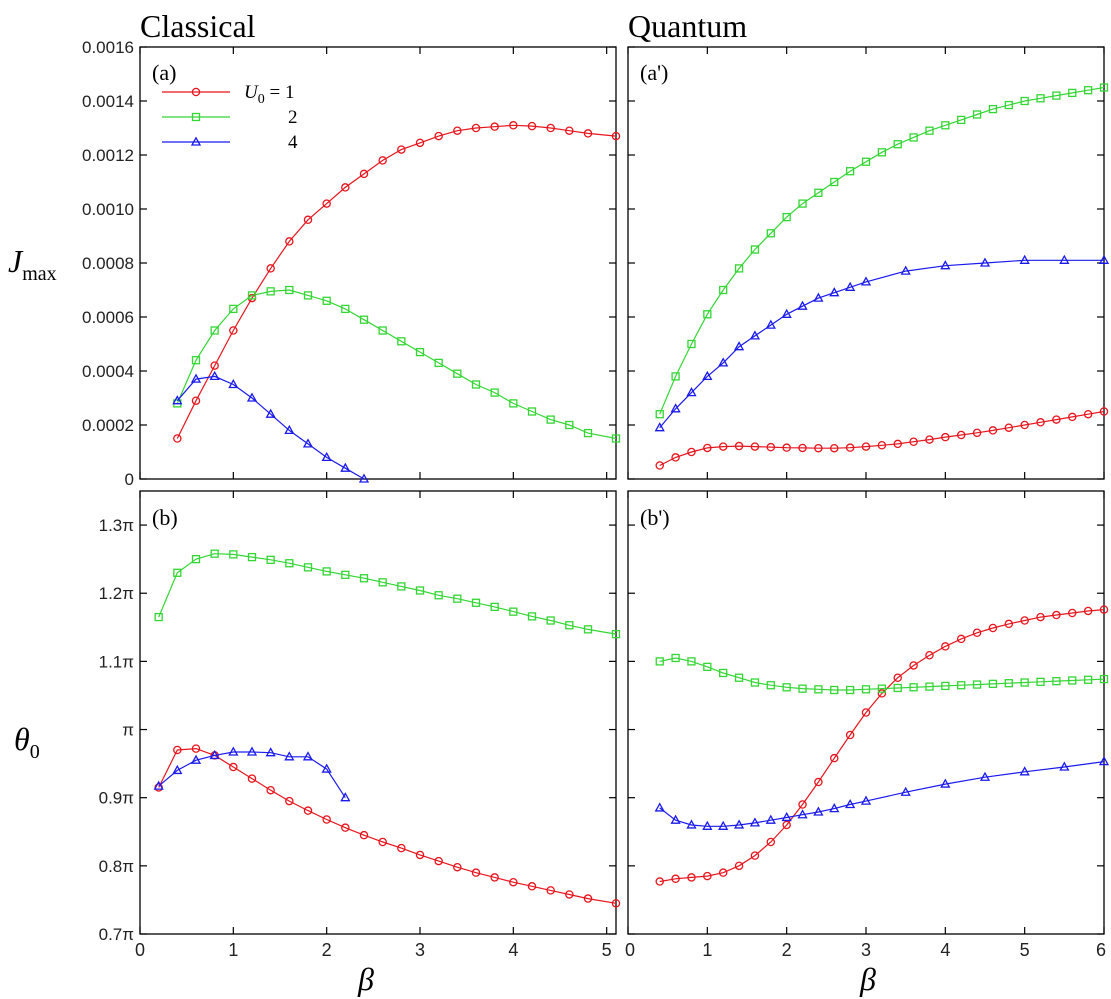  What do you see at coordinates (1025, 950) in the screenshot?
I see `x-tick-label: 5` at bounding box center [1025, 950].